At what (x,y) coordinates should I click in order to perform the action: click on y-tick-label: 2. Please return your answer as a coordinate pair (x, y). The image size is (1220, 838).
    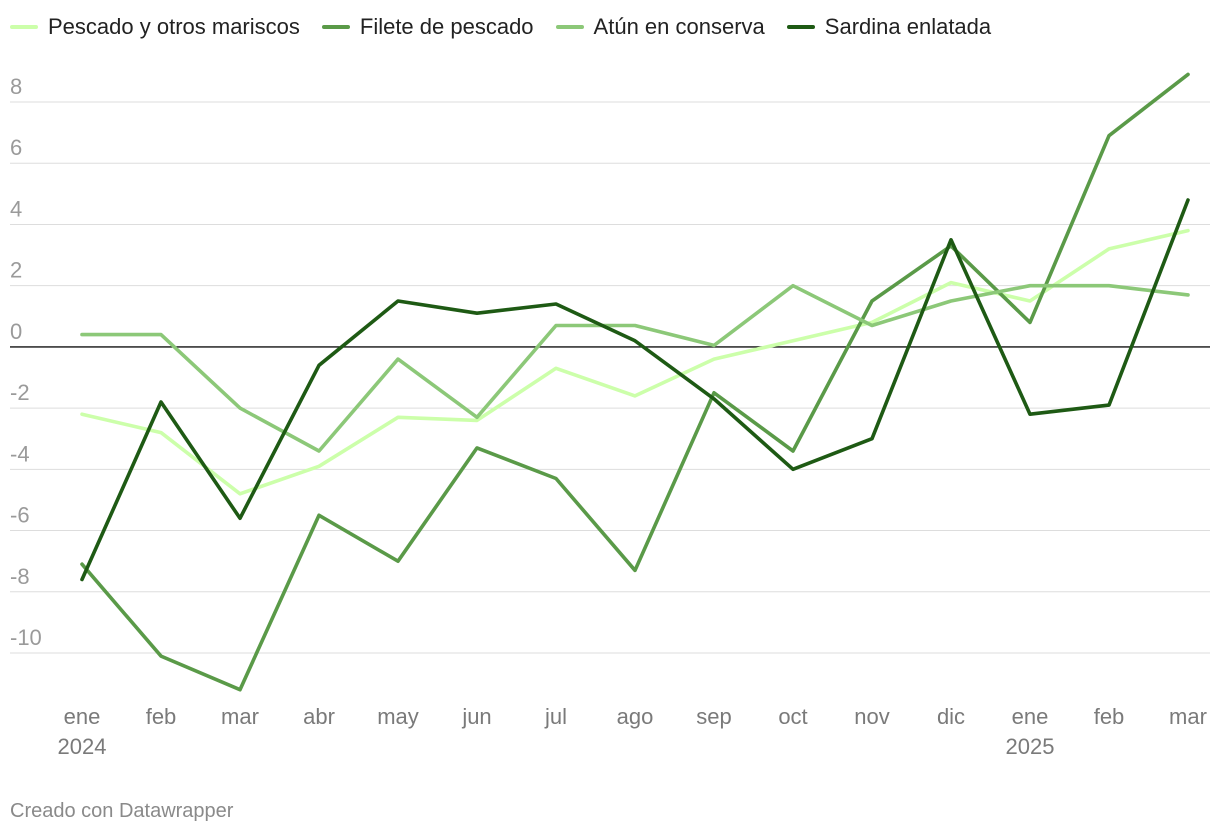
    Looking at the image, I should click on (16, 270).